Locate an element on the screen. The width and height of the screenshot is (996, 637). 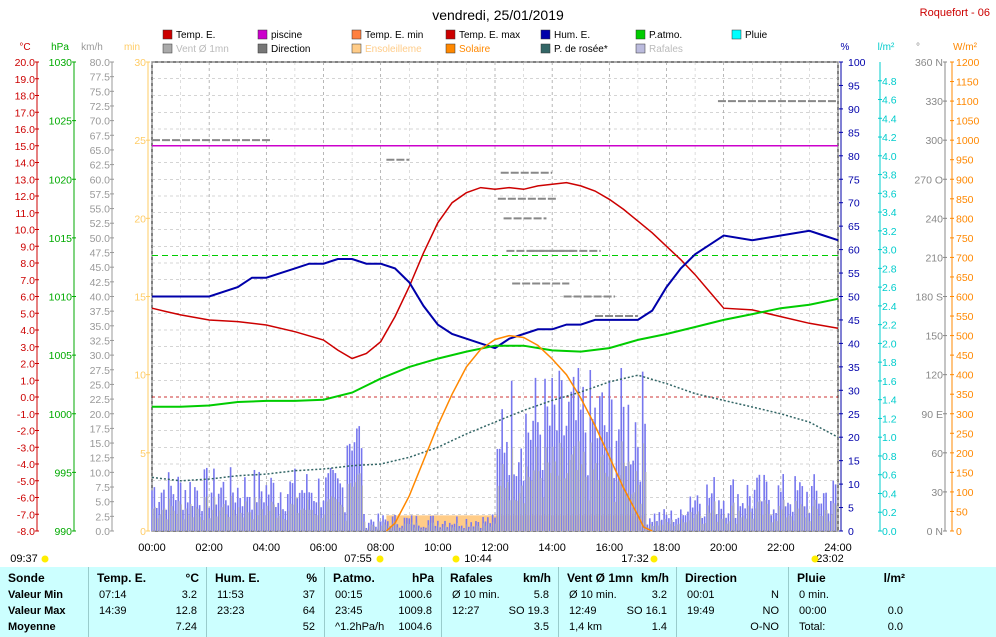
axis-label-sun: 25 is located at coordinates (140, 141).